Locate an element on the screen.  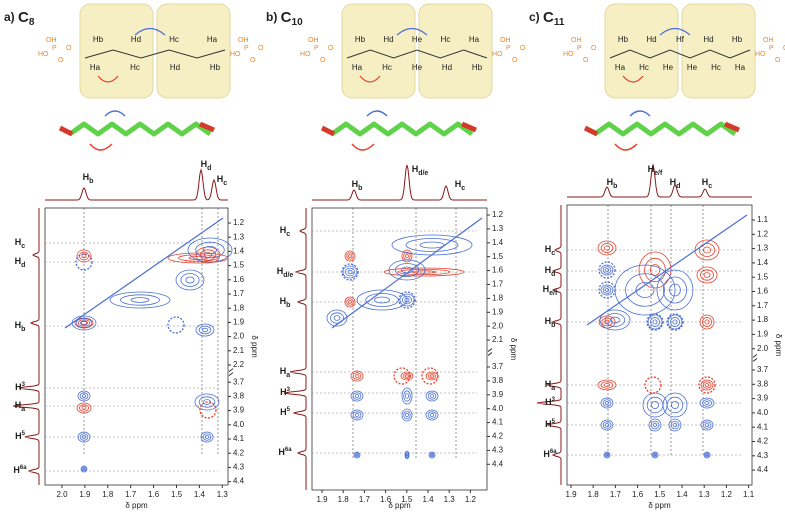
axis-break is located at coordinates (755, 357).